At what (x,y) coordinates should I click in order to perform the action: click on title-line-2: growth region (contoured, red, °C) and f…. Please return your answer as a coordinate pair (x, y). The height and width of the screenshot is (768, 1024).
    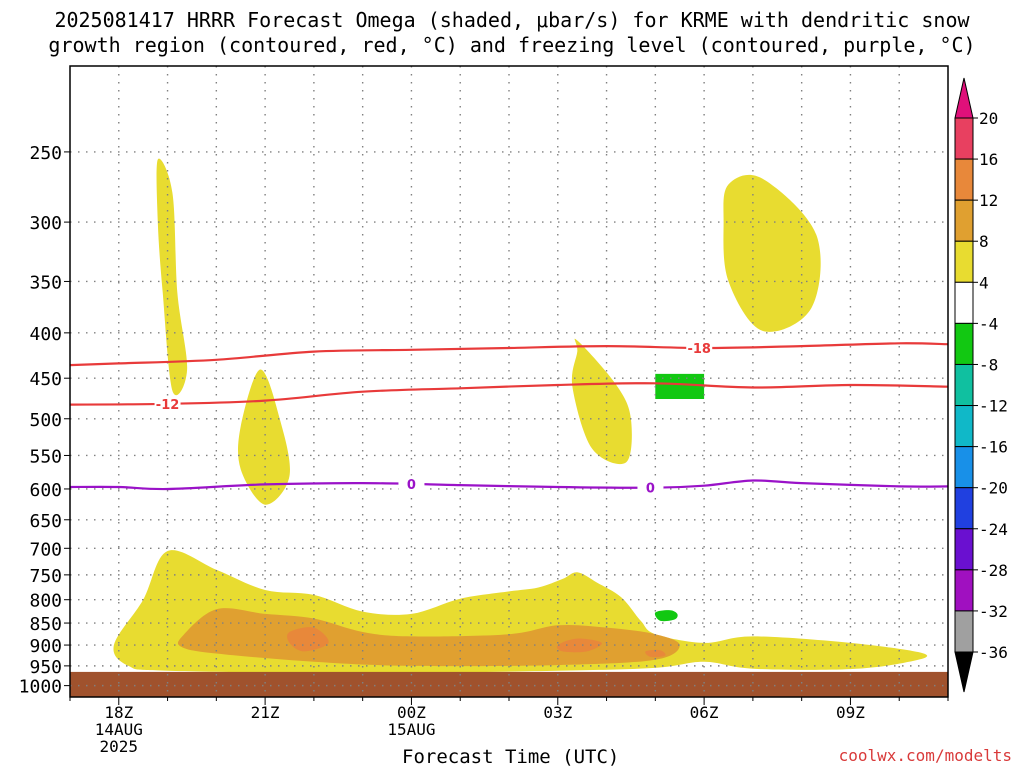
    Looking at the image, I should click on (512, 45).